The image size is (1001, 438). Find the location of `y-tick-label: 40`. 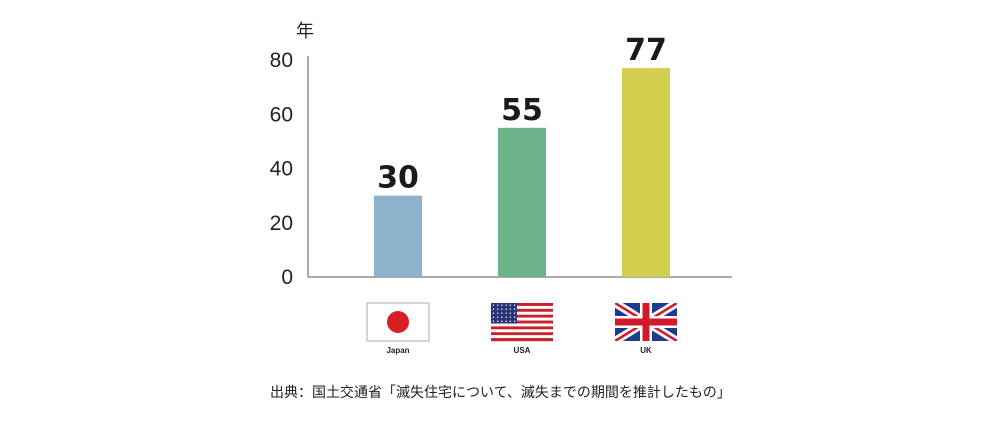

y-tick-label: 40 is located at coordinates (281, 169).